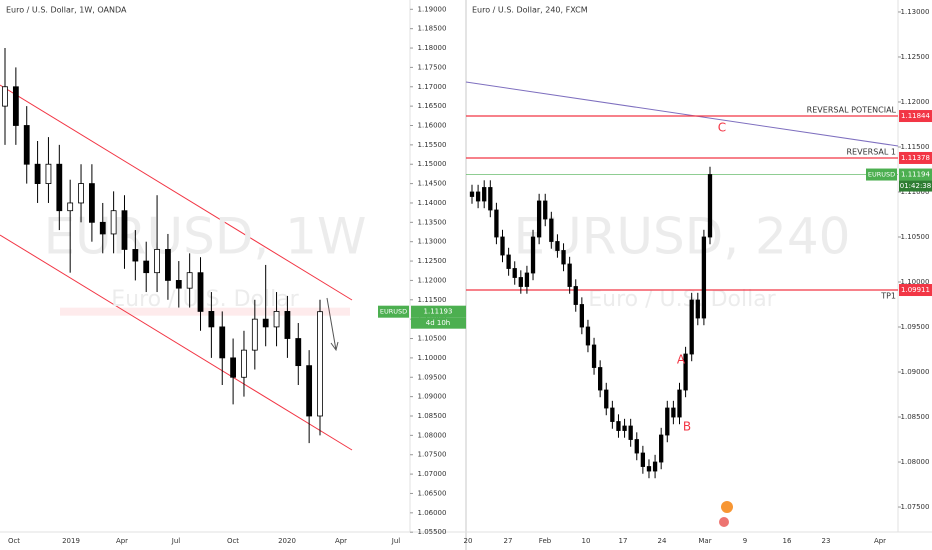  Describe the element at coordinates (722, 128) in the screenshot. I see `wave-label: C` at that location.